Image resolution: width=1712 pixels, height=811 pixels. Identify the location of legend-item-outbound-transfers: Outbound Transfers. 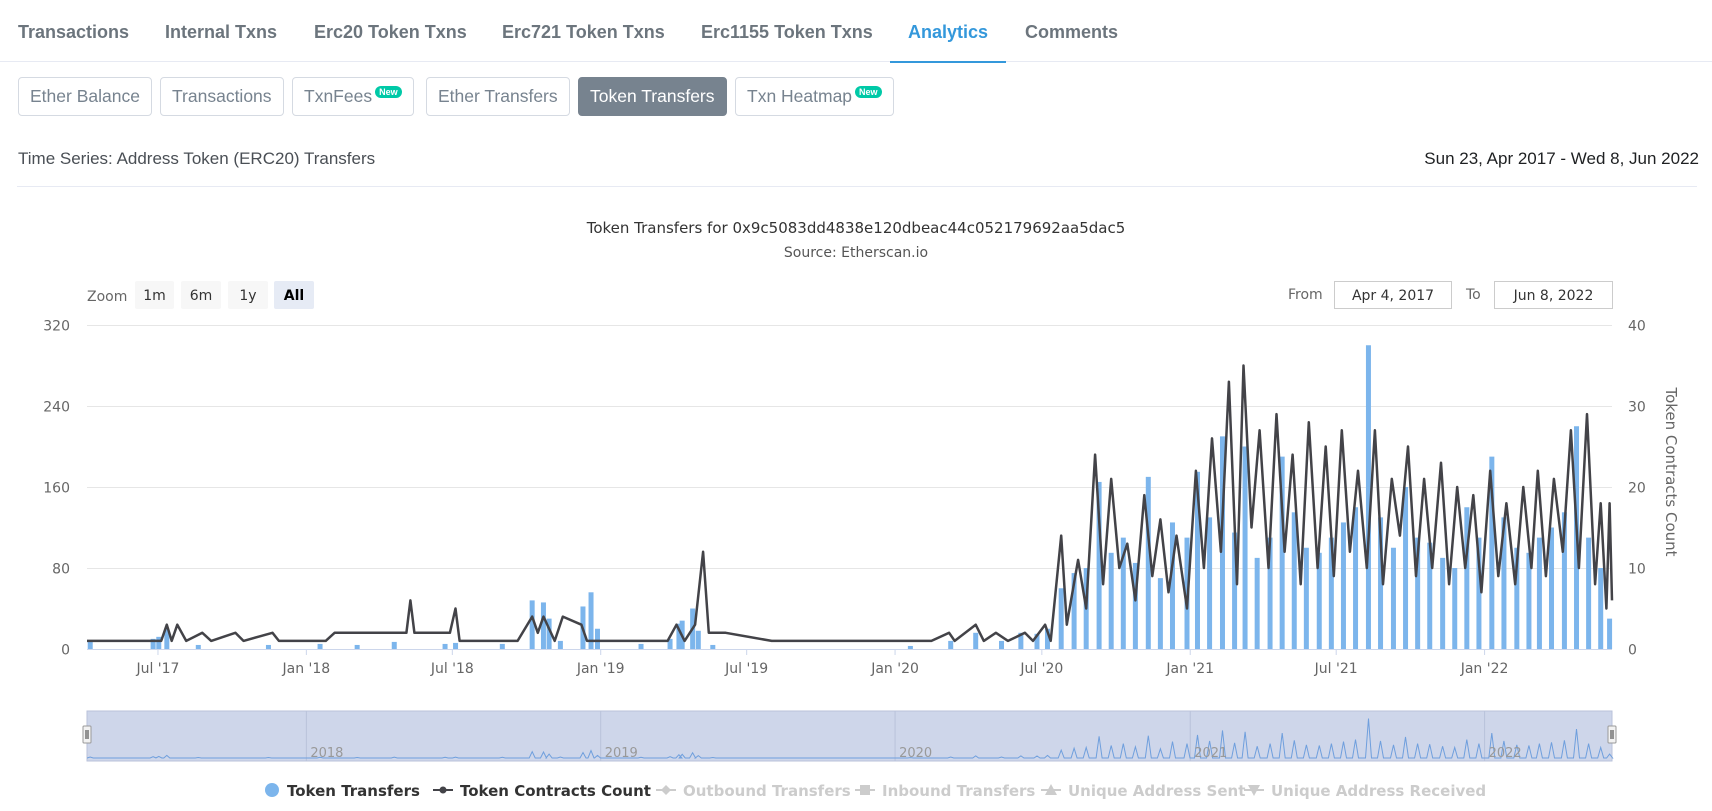
(753, 791).